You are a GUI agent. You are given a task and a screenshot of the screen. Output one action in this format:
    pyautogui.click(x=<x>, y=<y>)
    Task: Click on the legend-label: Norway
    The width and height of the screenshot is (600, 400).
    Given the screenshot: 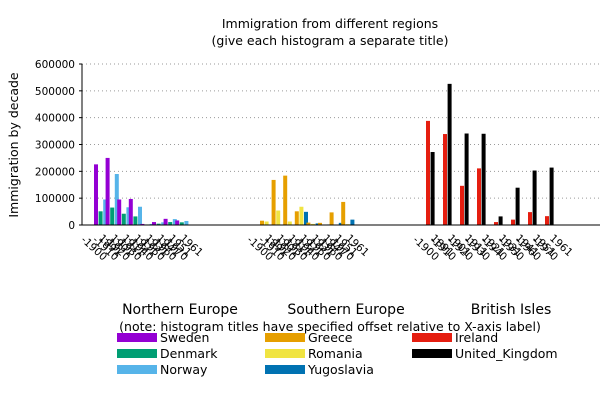 What is the action you would take?
    pyautogui.click(x=184, y=369)
    